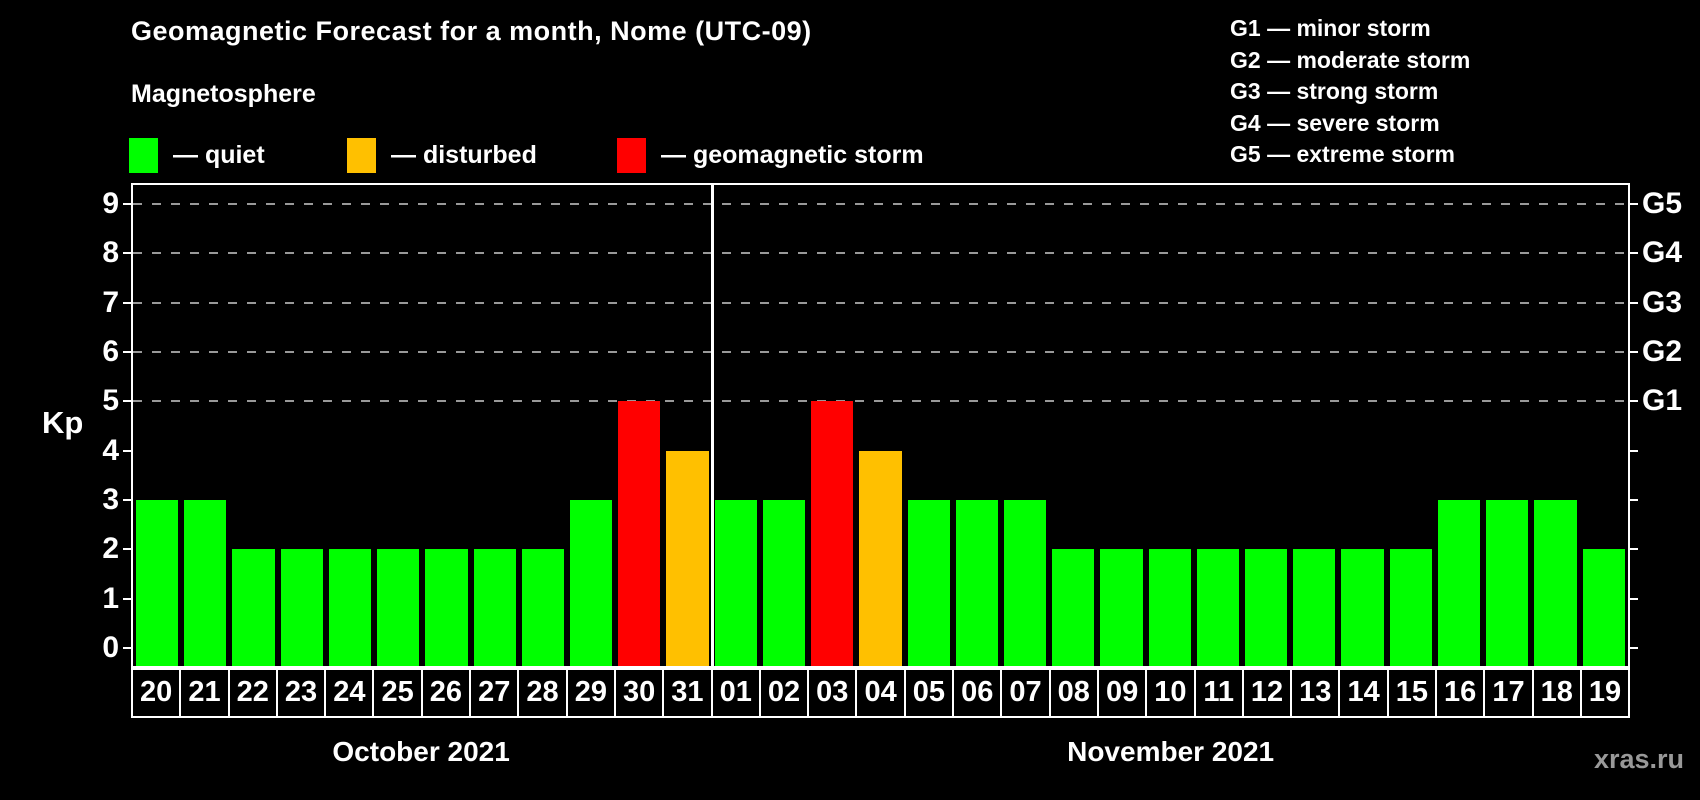  What do you see at coordinates (1662, 351) in the screenshot?
I see `g-axis-label-g2: G2` at bounding box center [1662, 351].